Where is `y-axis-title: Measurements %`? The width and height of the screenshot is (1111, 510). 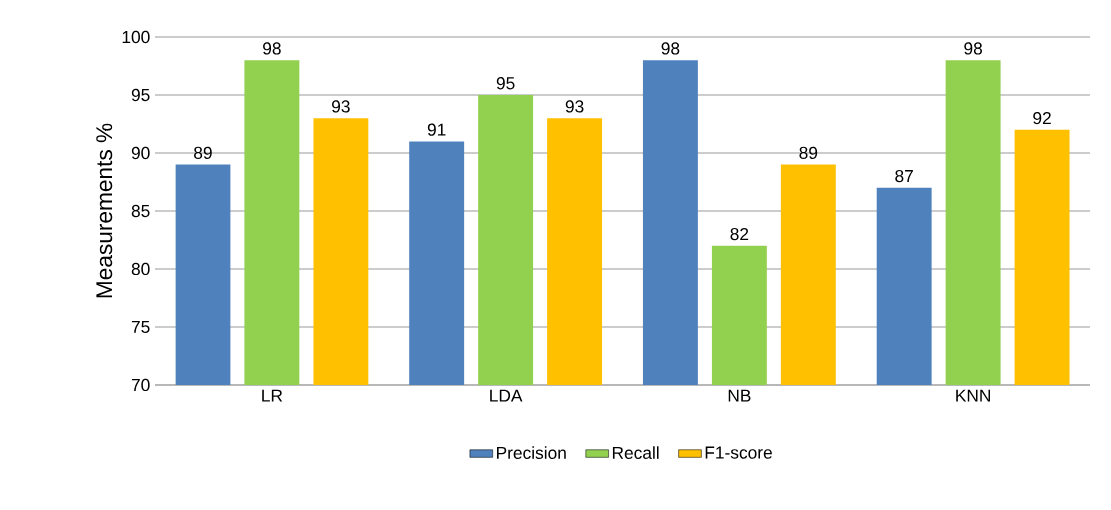 y-axis-title: Measurements % is located at coordinates (104, 210).